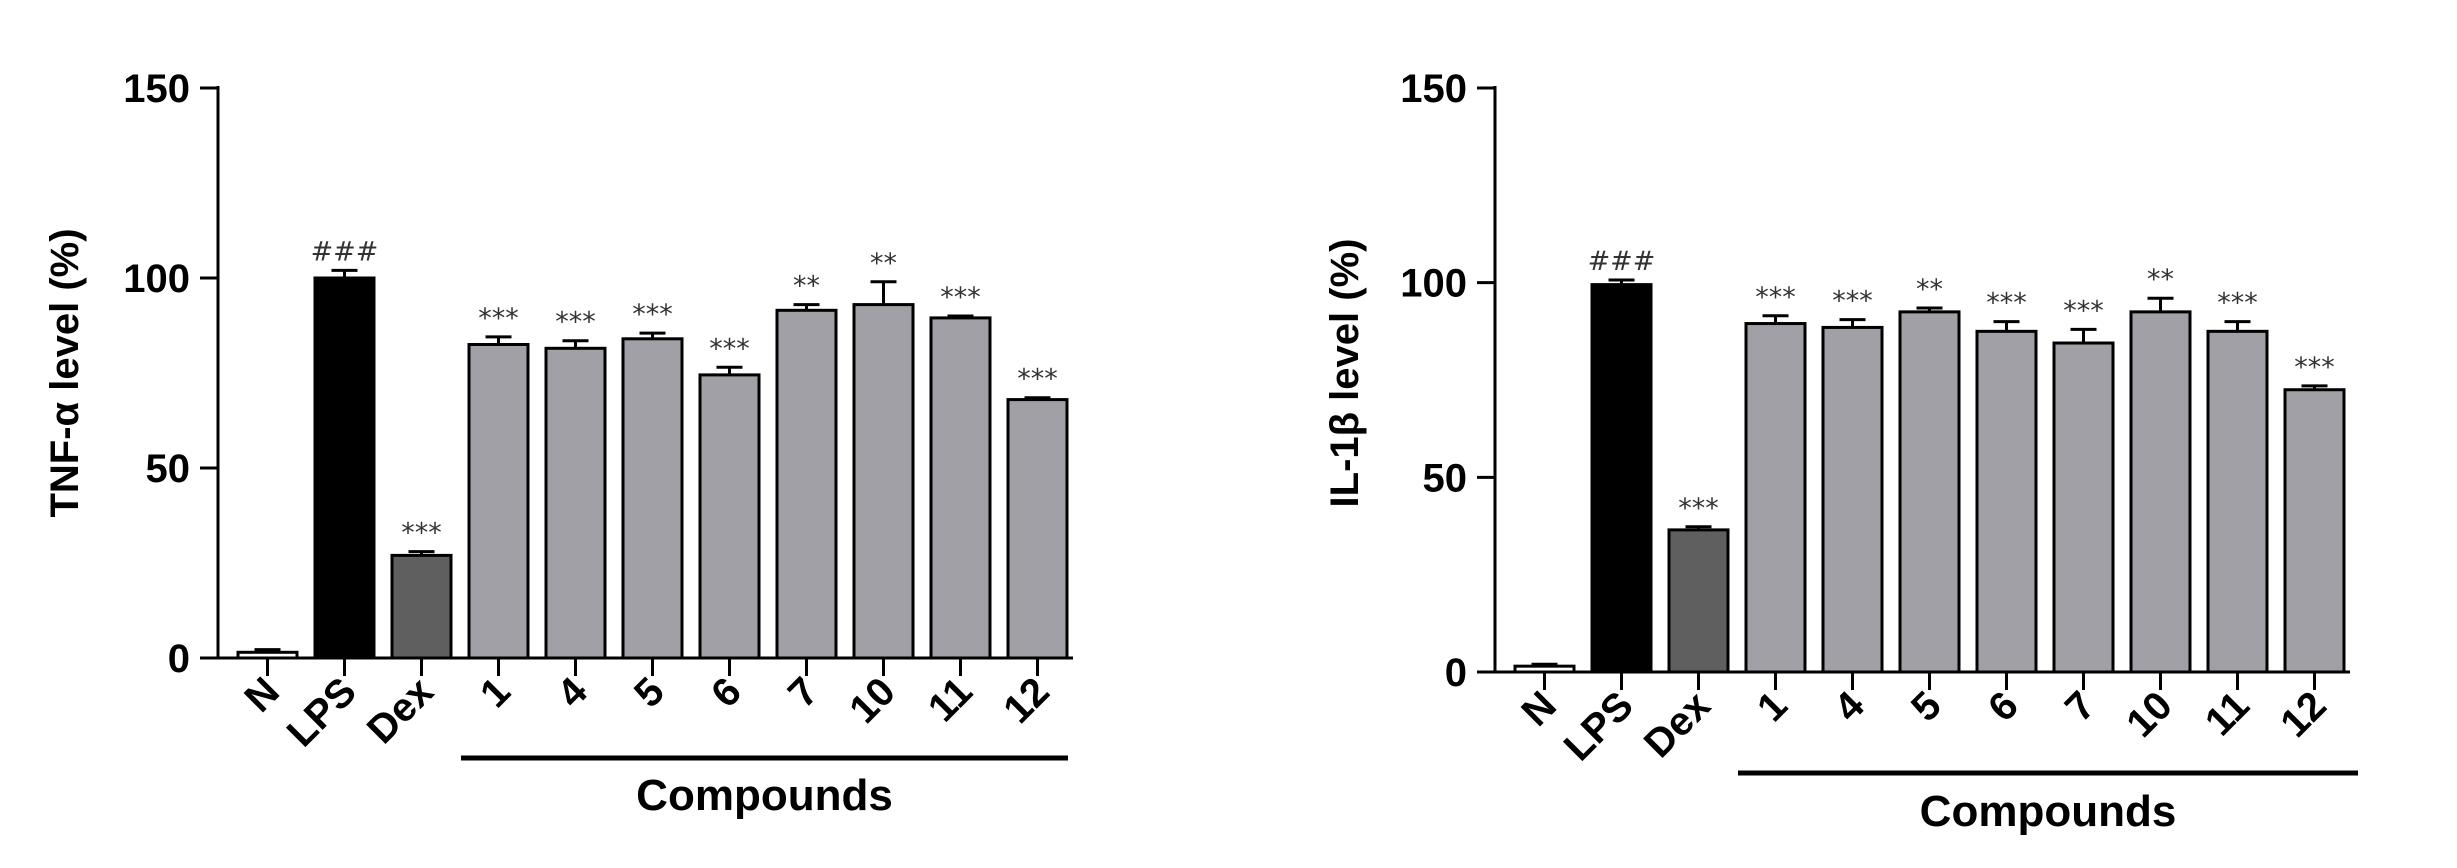 The width and height of the screenshot is (2457, 868). I want to click on y-axis-label: TNF-α level (%), so click(65, 372).